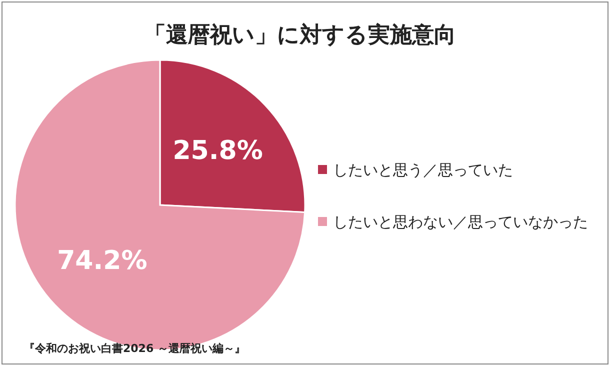  What do you see at coordinates (135, 348) in the screenshot?
I see `text: 『令和のお祝い白書2026 ～還暦祝い編～』` at bounding box center [135, 348].